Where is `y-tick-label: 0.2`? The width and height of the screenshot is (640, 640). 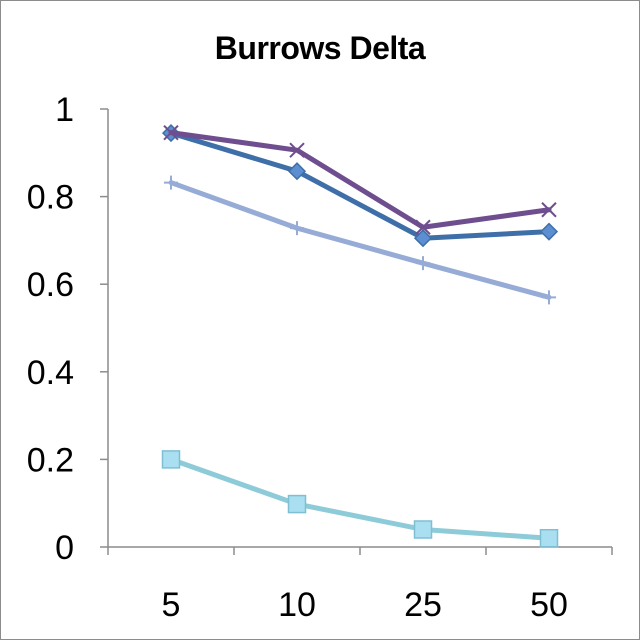
y-tick-label: 0.2 is located at coordinates (50, 460).